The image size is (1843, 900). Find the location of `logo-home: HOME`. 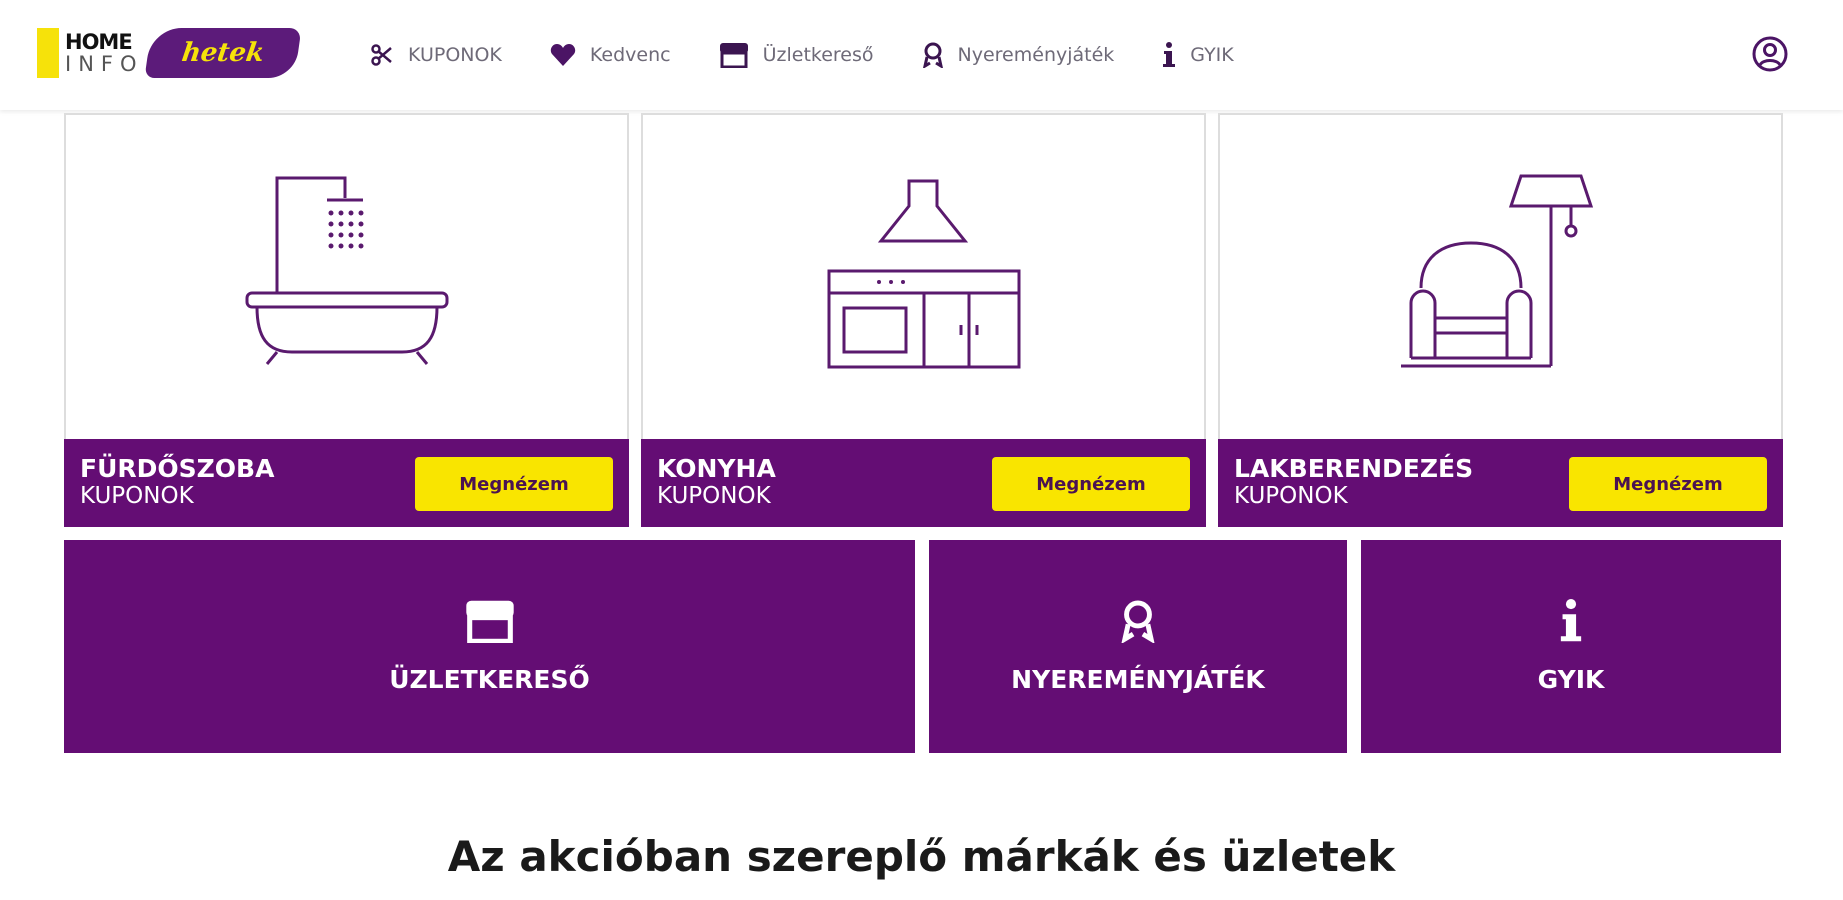

logo-home: HOME is located at coordinates (99, 42).